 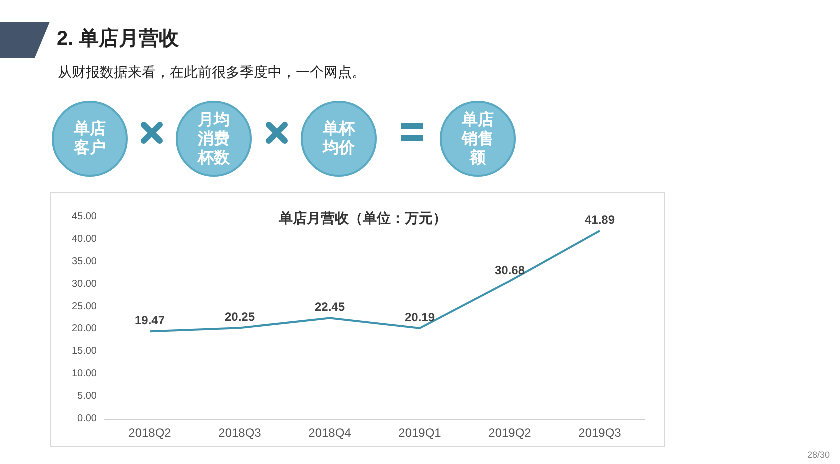 I want to click on y-tick-label: 35.00, so click(x=85, y=262).